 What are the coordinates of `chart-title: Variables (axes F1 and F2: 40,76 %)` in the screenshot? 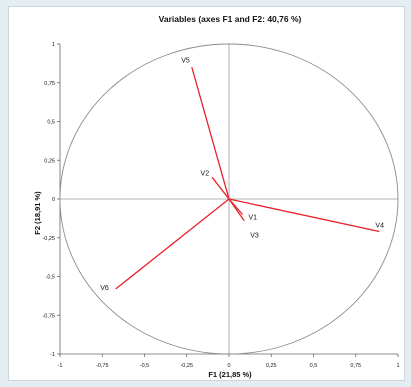 It's located at (230, 19).